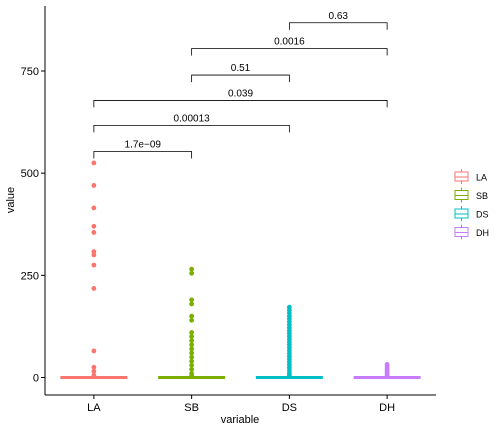 This screenshot has width=504, height=432. Describe the element at coordinates (192, 118) in the screenshot. I see `comparison-p-value: 0.00013` at that location.